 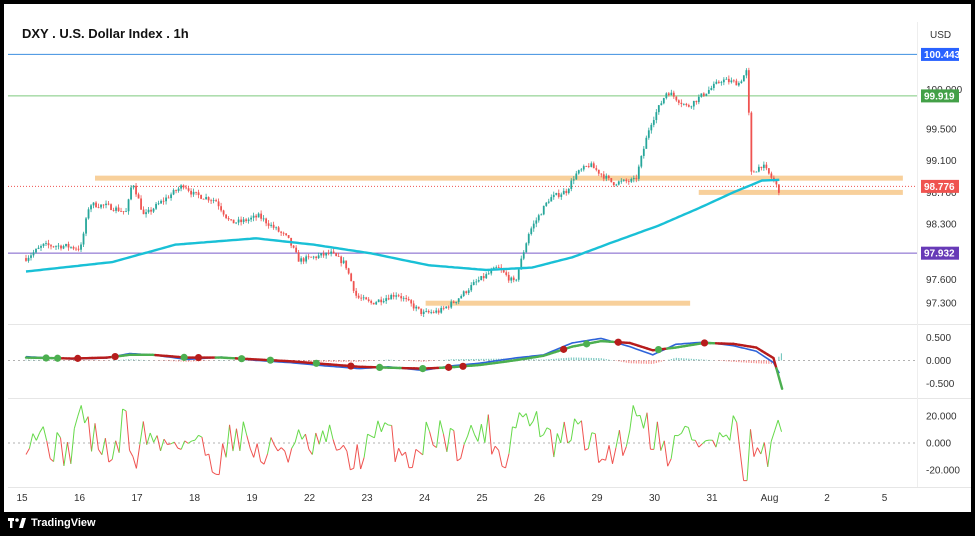 I want to click on currency-label: USD, so click(x=940, y=35).